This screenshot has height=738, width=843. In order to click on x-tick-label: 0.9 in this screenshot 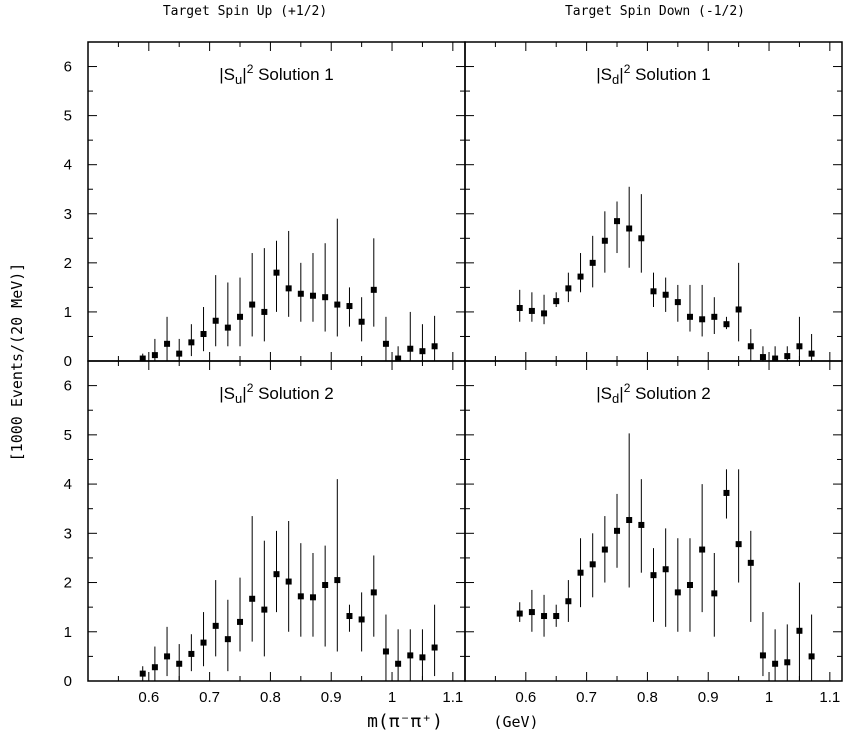, I will do `click(331, 697)`.